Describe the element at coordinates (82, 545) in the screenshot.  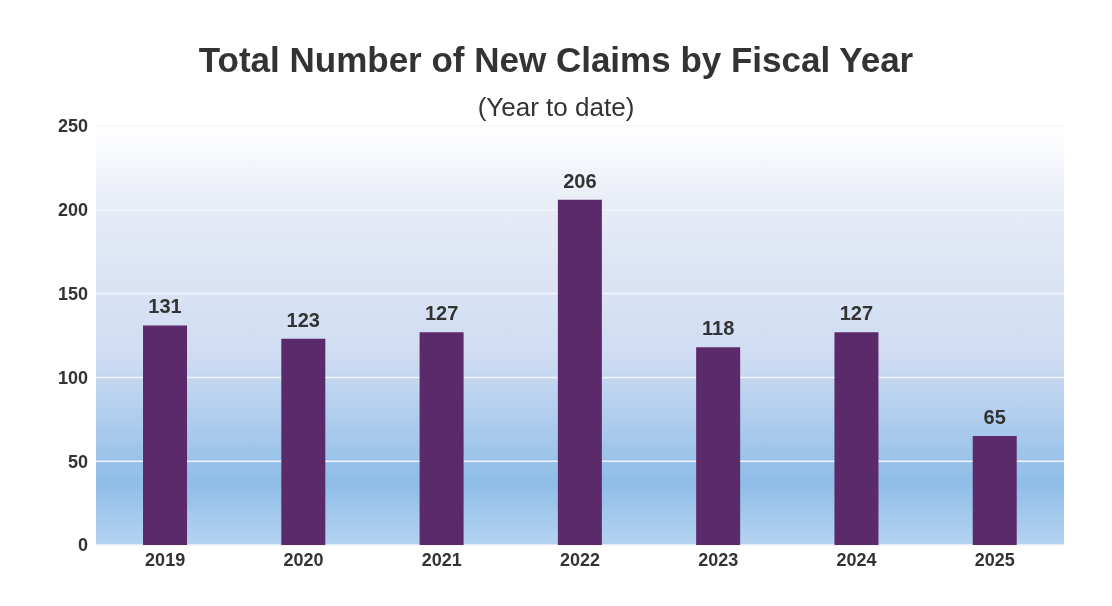
I see `y-tick-label: 0` at that location.